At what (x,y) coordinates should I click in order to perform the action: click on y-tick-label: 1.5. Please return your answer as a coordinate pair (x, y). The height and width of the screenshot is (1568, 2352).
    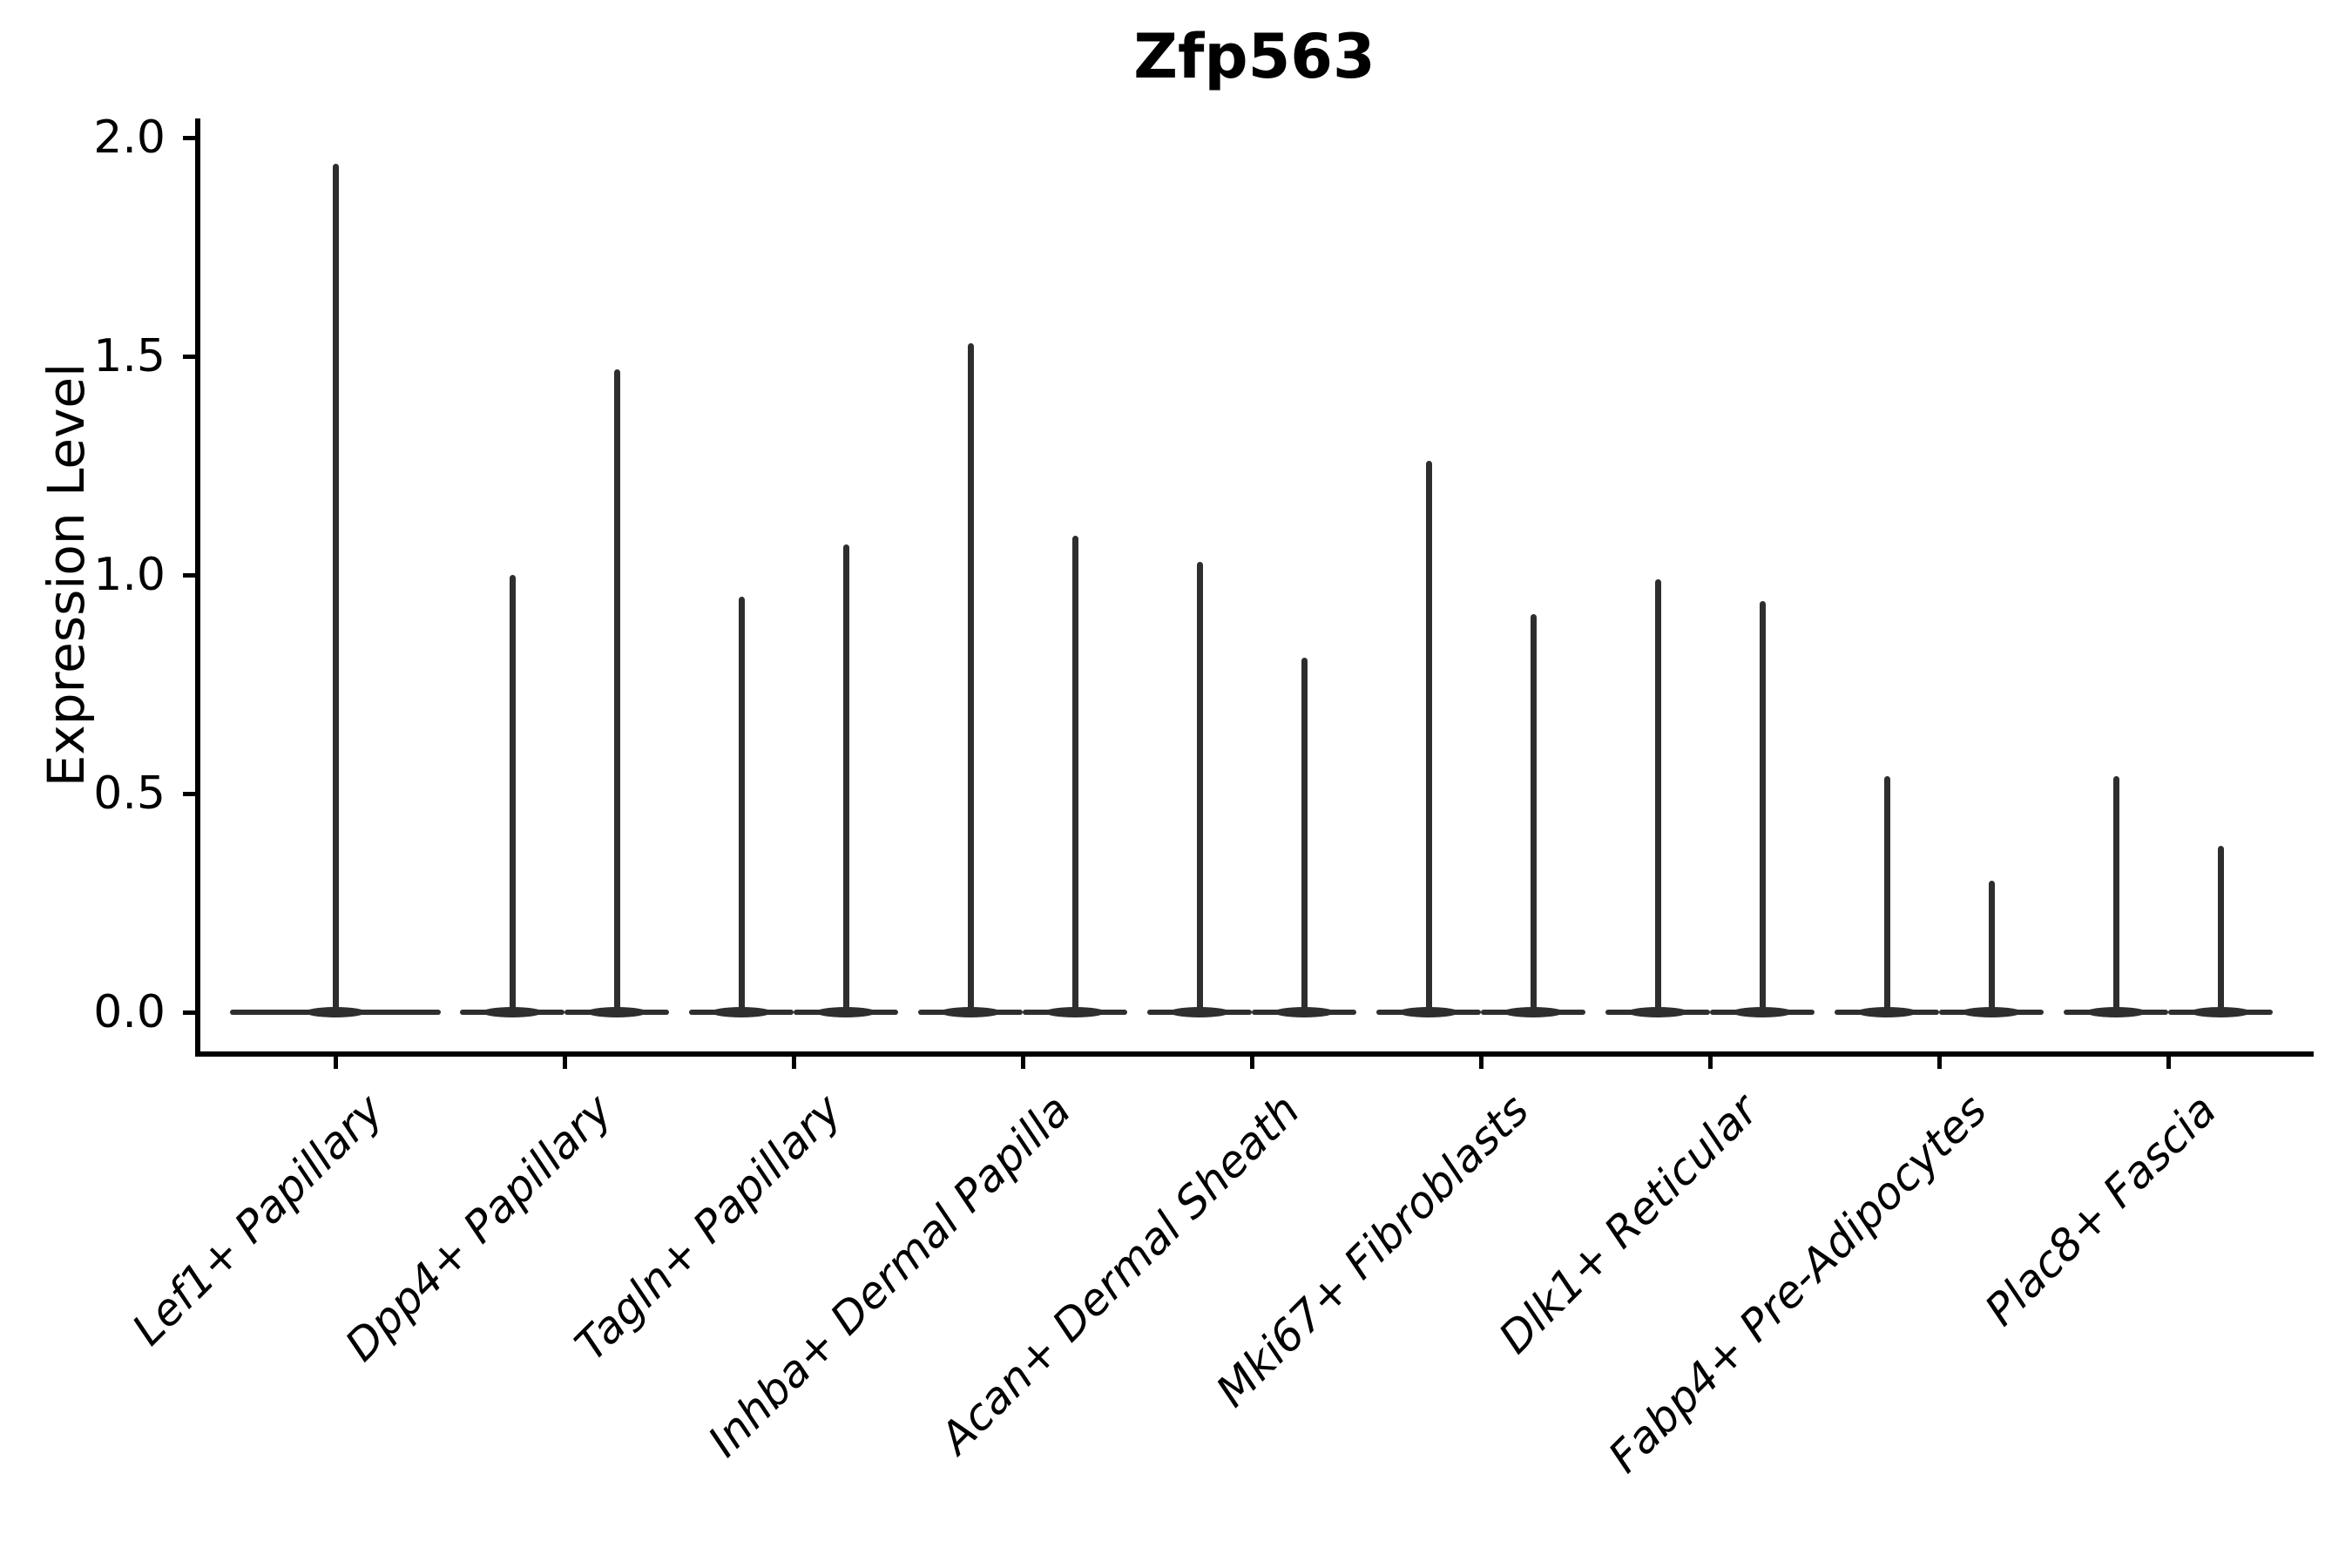
    Looking at the image, I should click on (129, 356).